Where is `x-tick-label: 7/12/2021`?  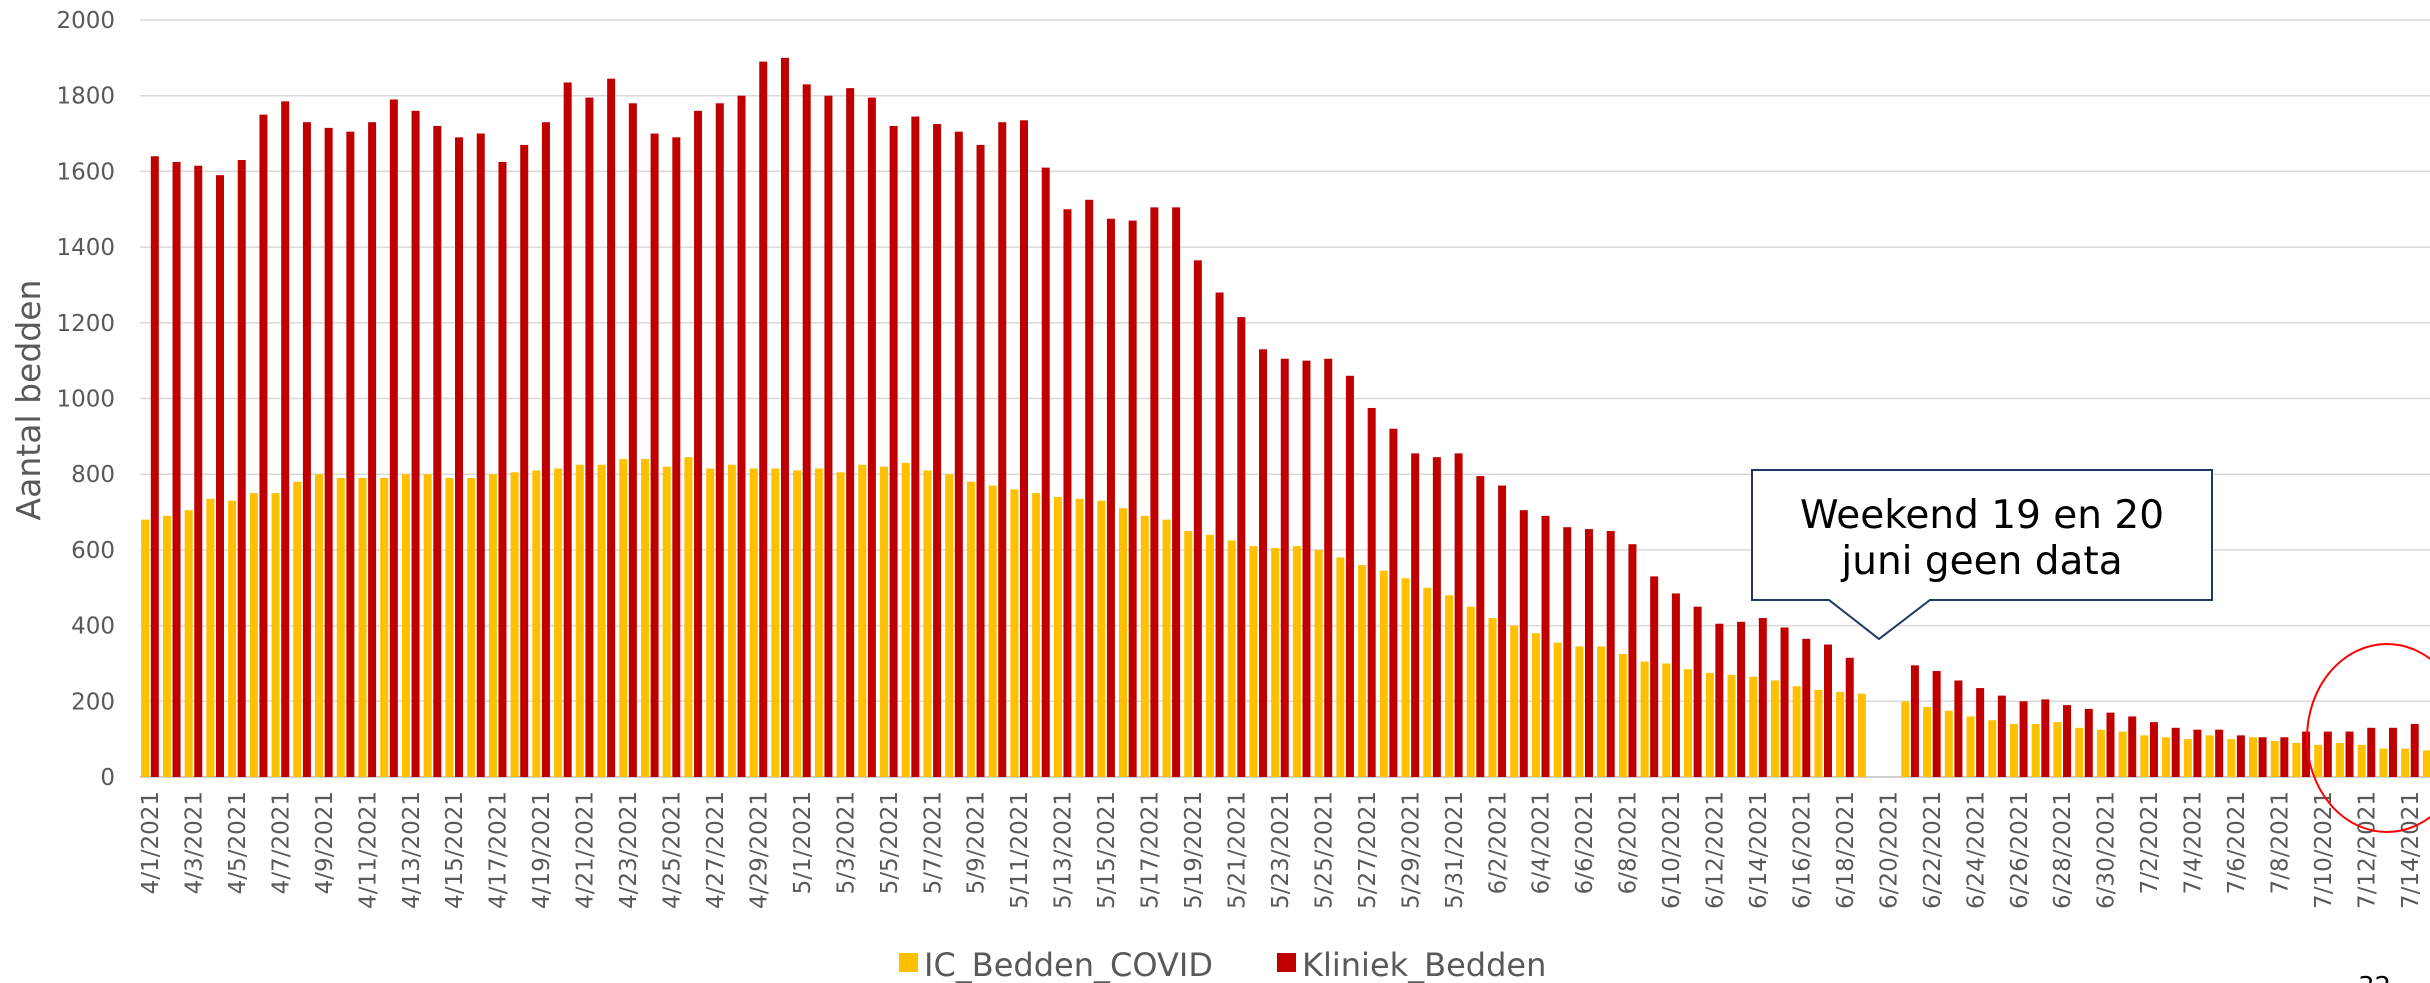
x-tick-label: 7/12/2021 is located at coordinates (2367, 850).